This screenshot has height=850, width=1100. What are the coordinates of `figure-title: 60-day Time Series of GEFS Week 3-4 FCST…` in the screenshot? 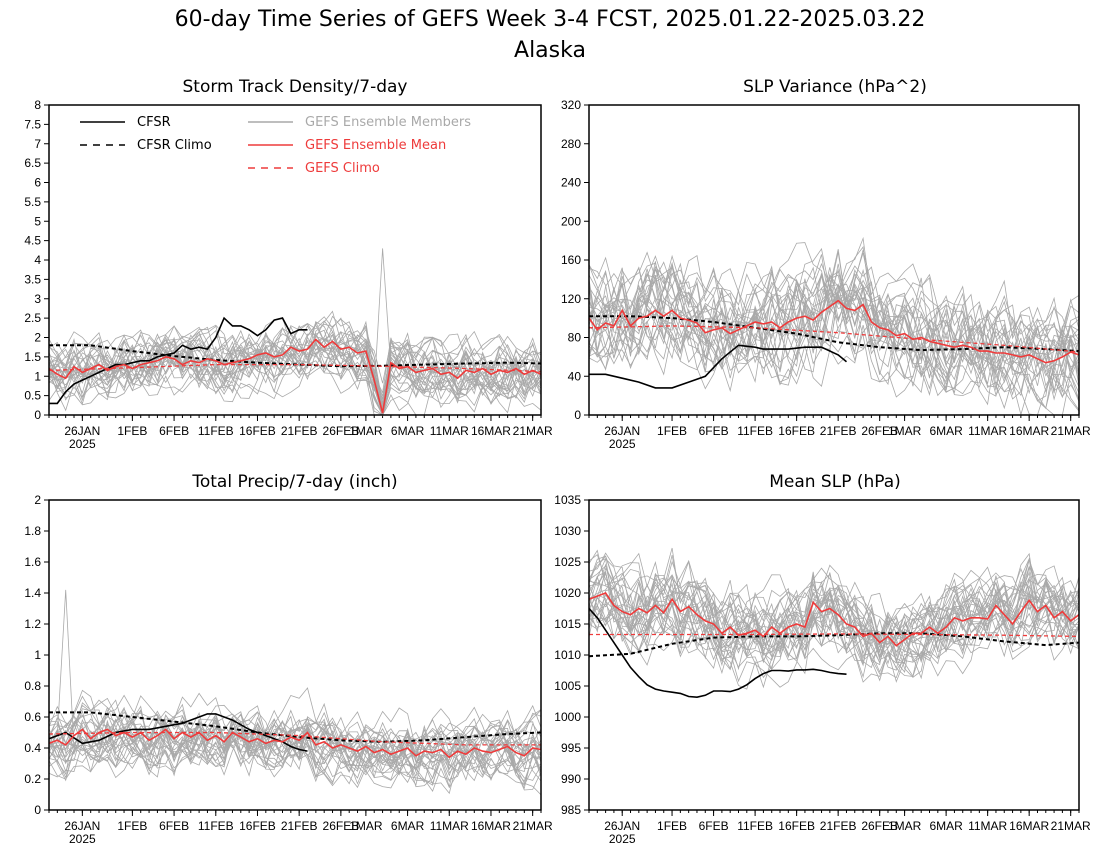 It's located at (550, 19).